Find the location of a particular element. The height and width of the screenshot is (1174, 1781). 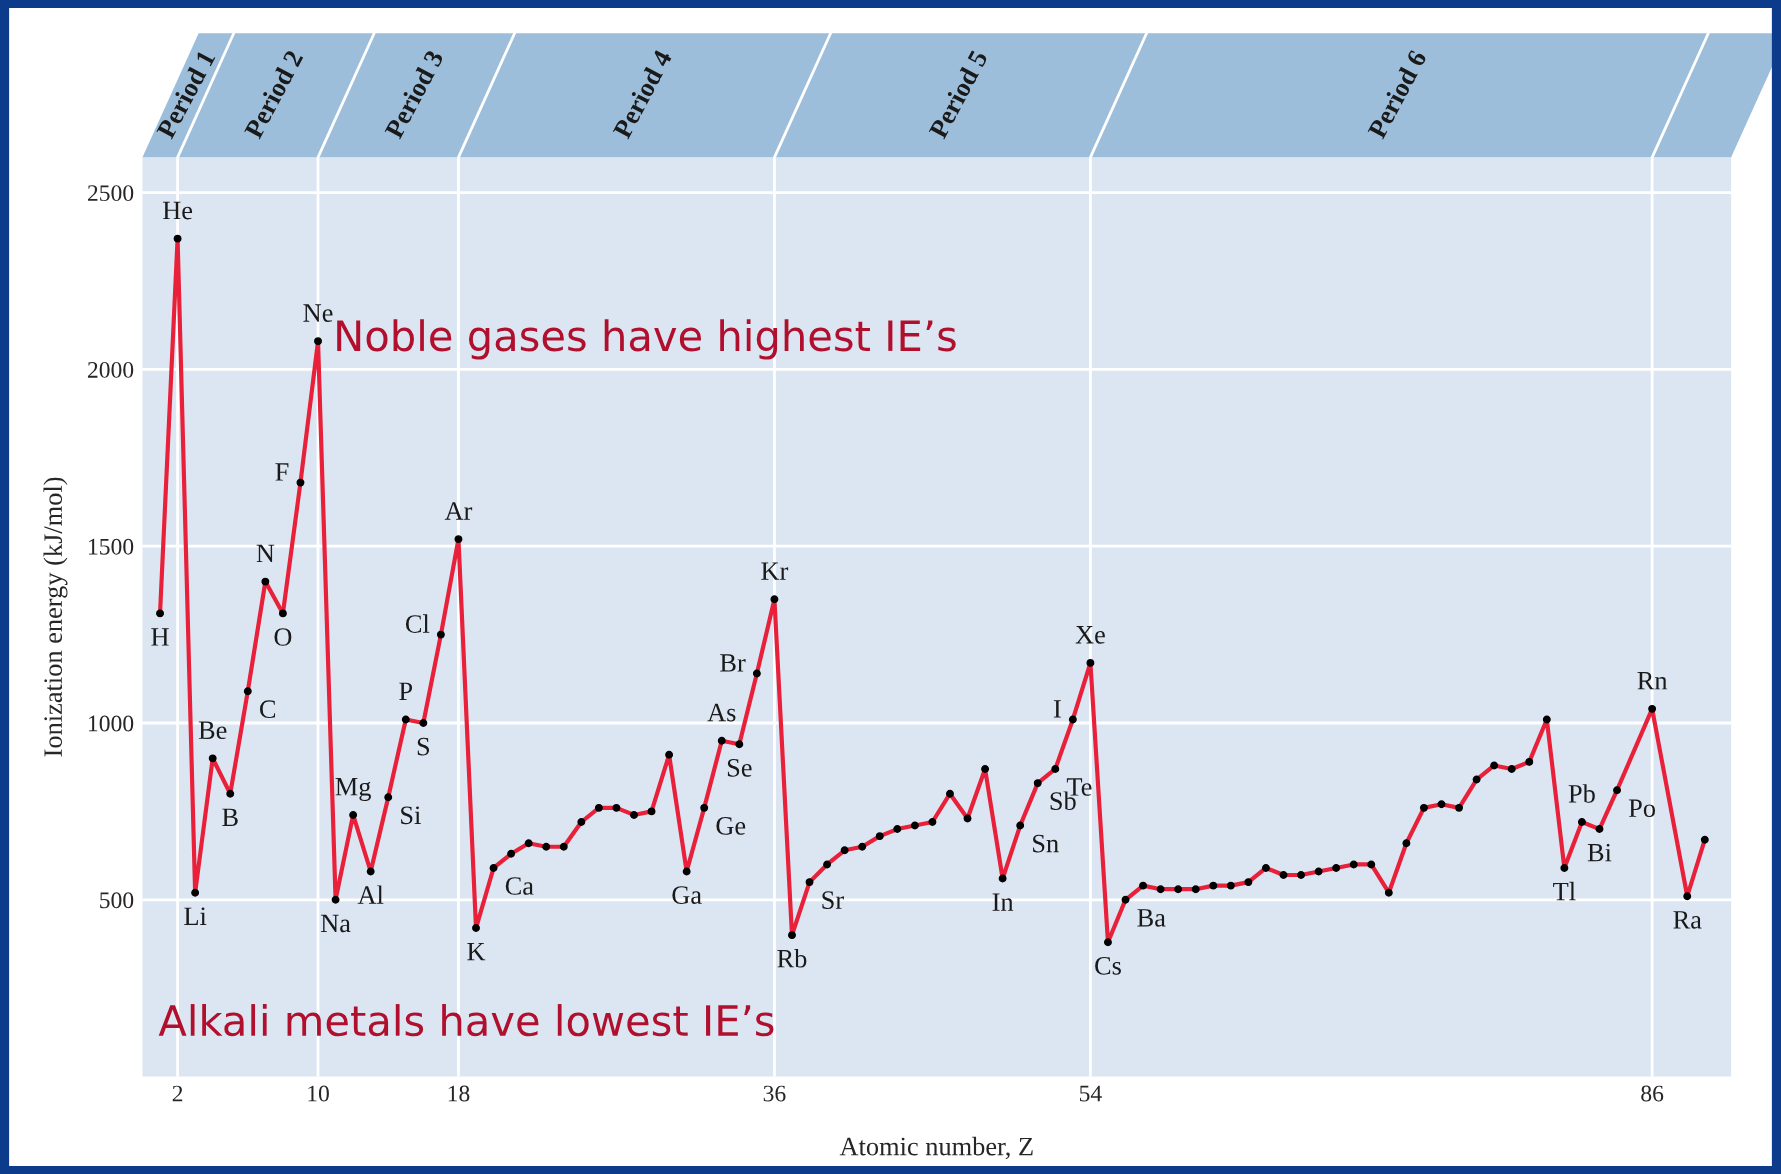

annotation: P is located at coordinates (406, 691).